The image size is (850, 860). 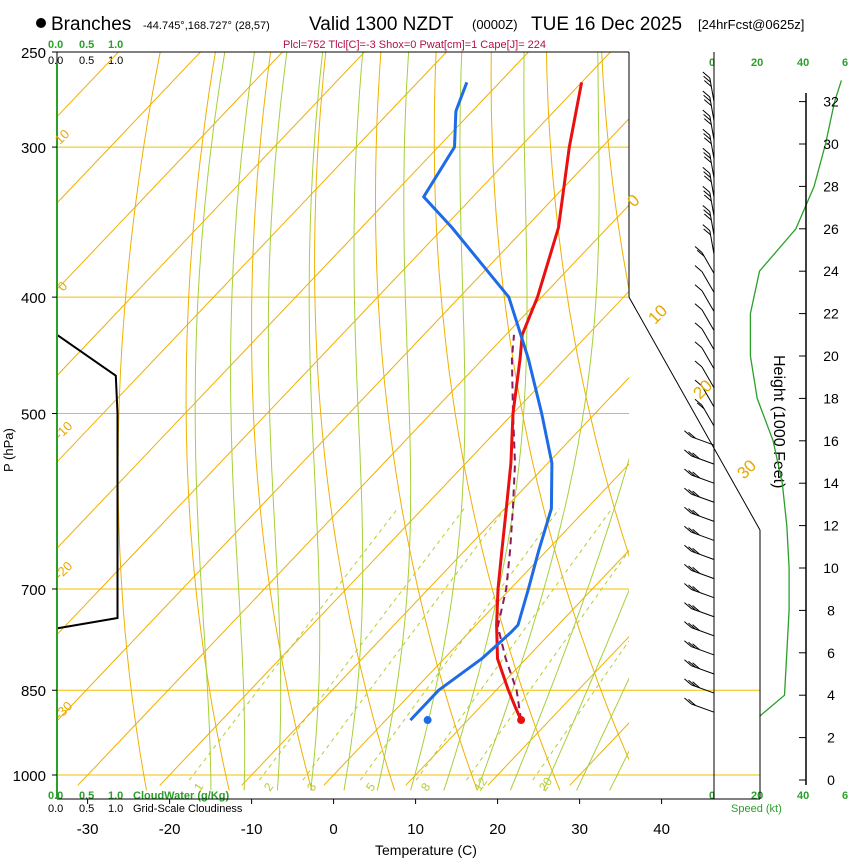 I want to click on x-axis-title: Temperature (C), so click(x=426, y=850).